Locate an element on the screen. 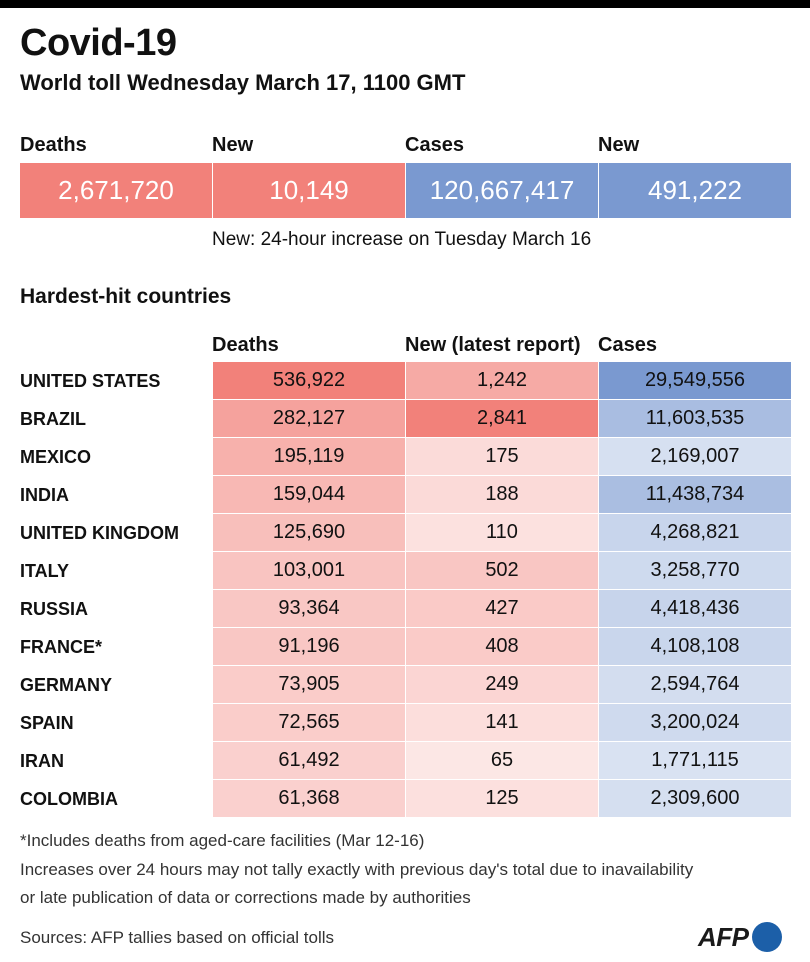 The width and height of the screenshot is (810, 962). new-cell: 1,242 is located at coordinates (502, 380).